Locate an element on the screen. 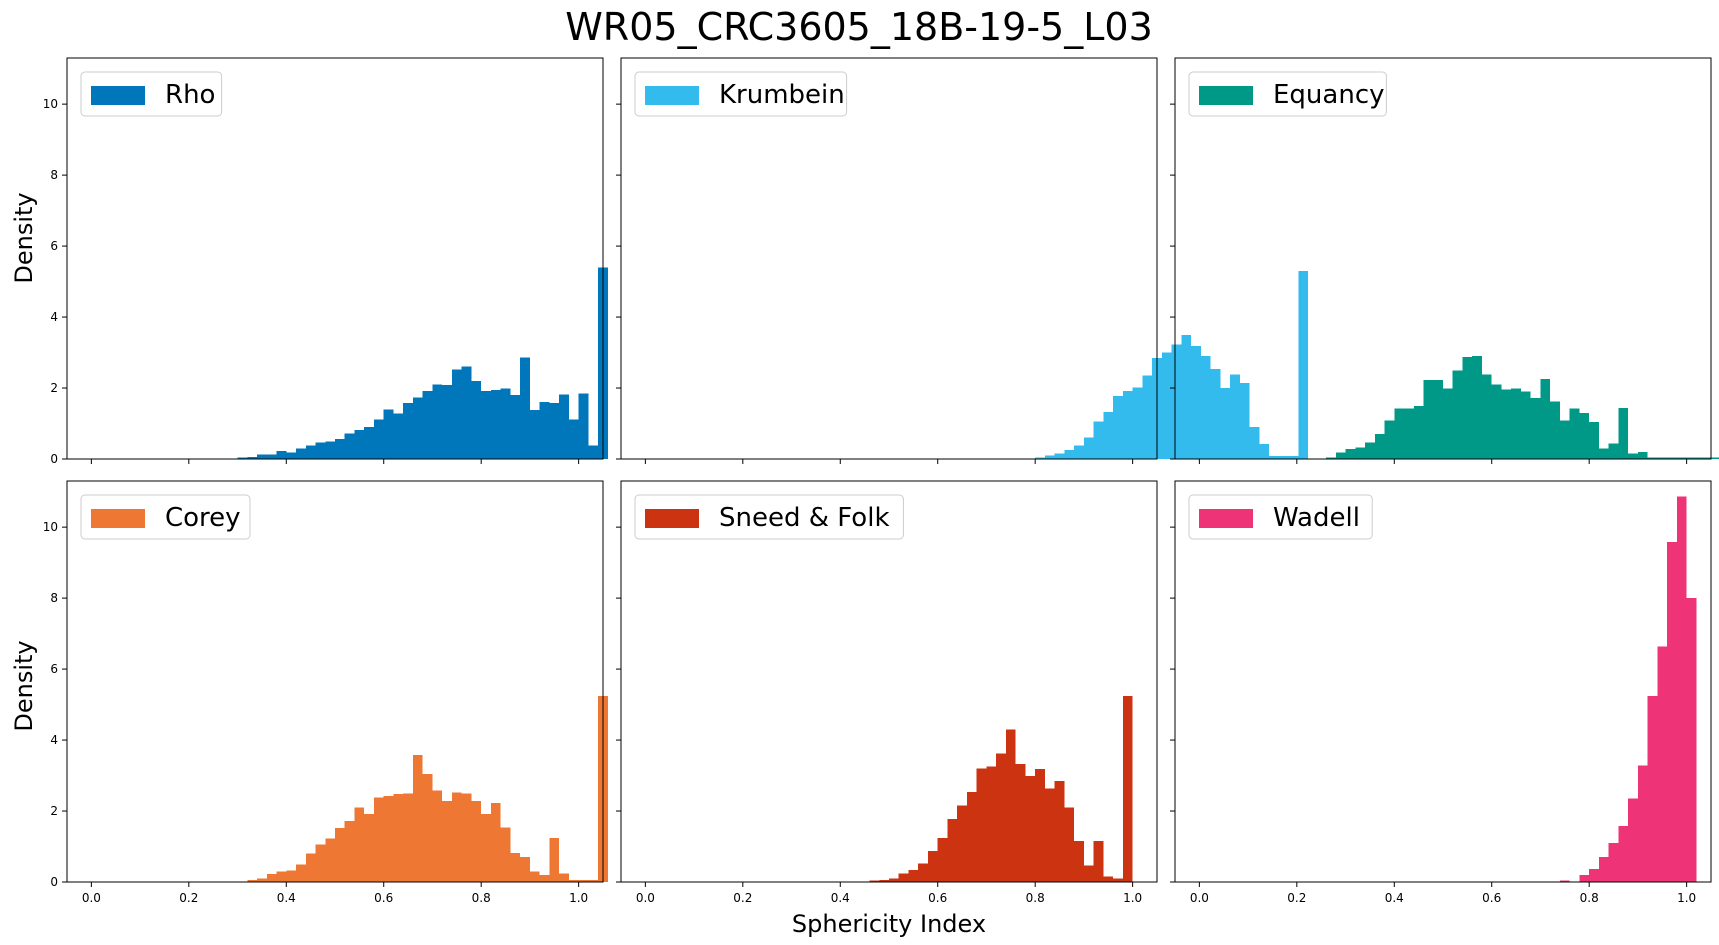  panel-equancy: Equancy is located at coordinates (1444, 260).